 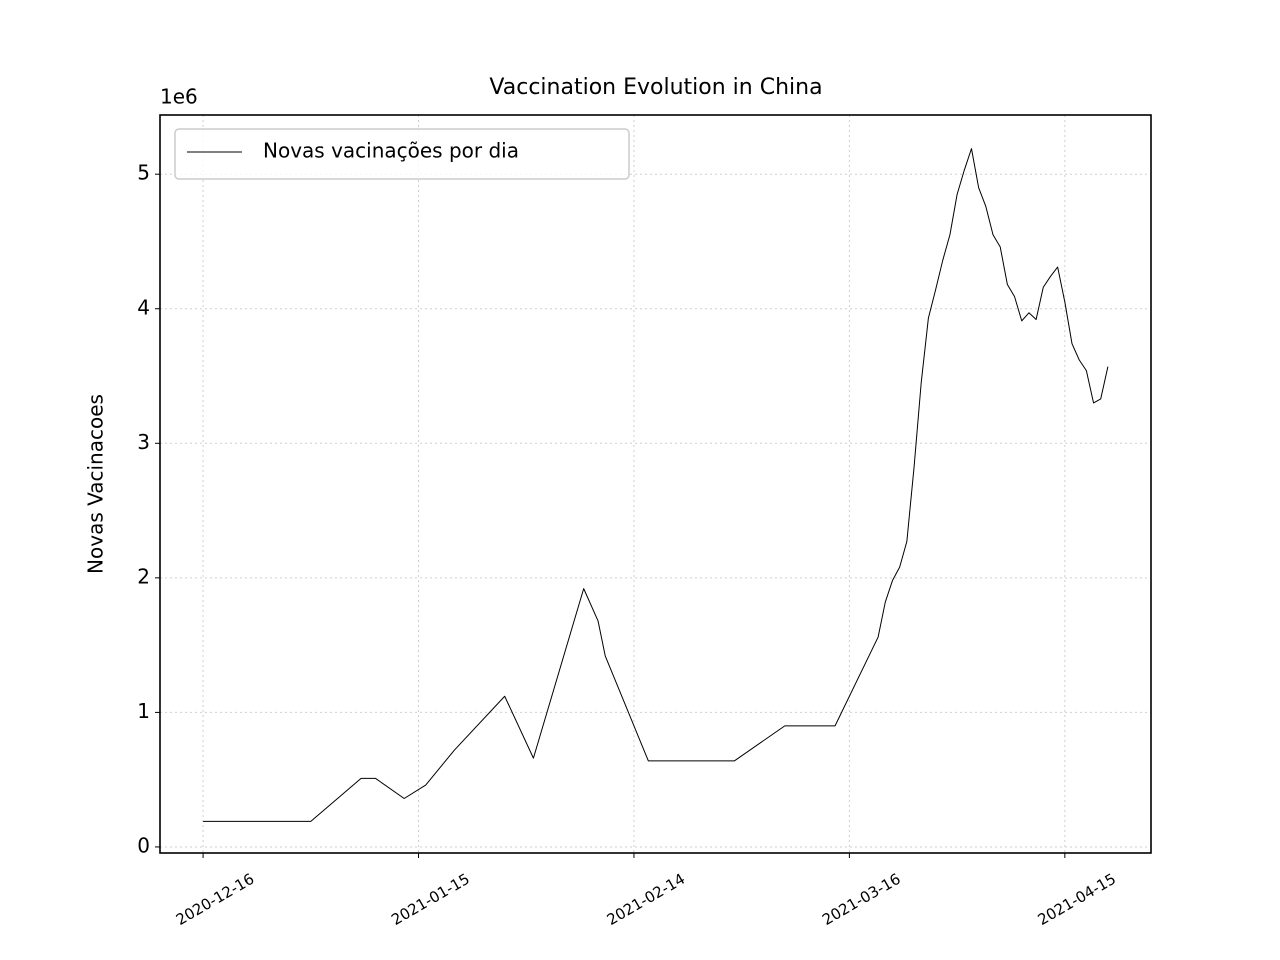 What do you see at coordinates (391, 151) in the screenshot?
I see `legend-label: Novas vacinações por dia` at bounding box center [391, 151].